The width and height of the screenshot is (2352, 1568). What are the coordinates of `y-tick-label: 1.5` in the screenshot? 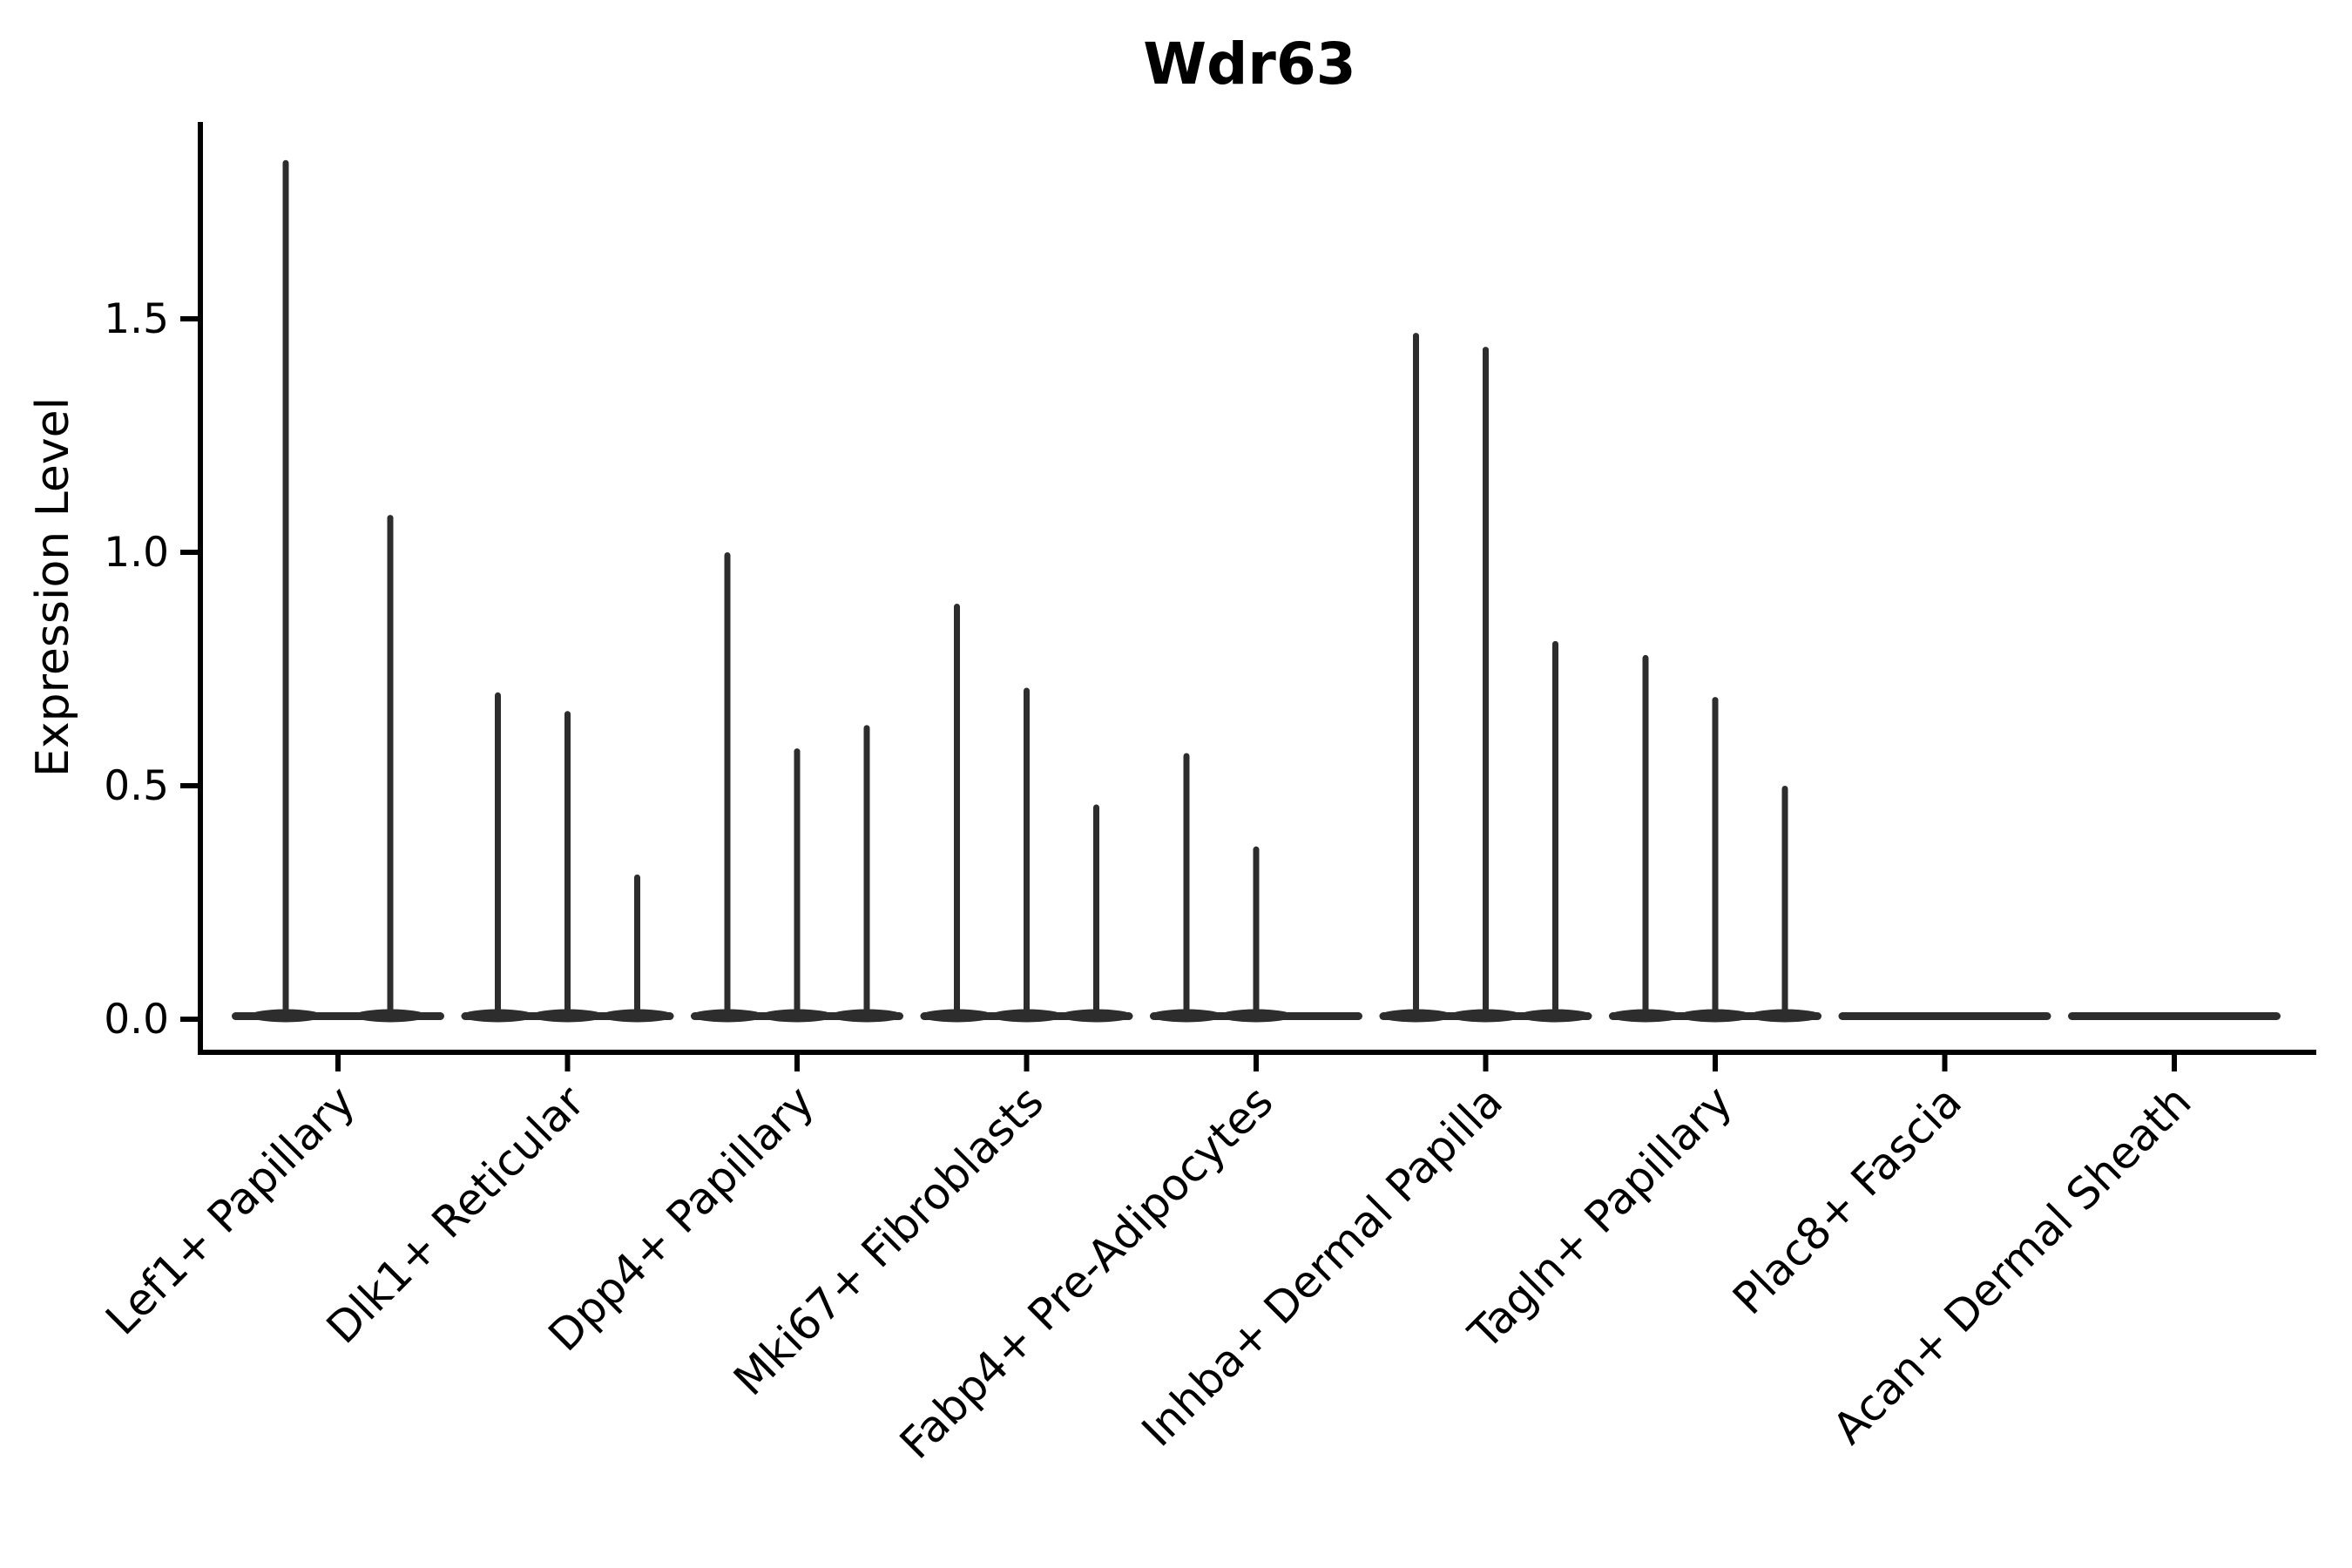 It's located at (136, 319).